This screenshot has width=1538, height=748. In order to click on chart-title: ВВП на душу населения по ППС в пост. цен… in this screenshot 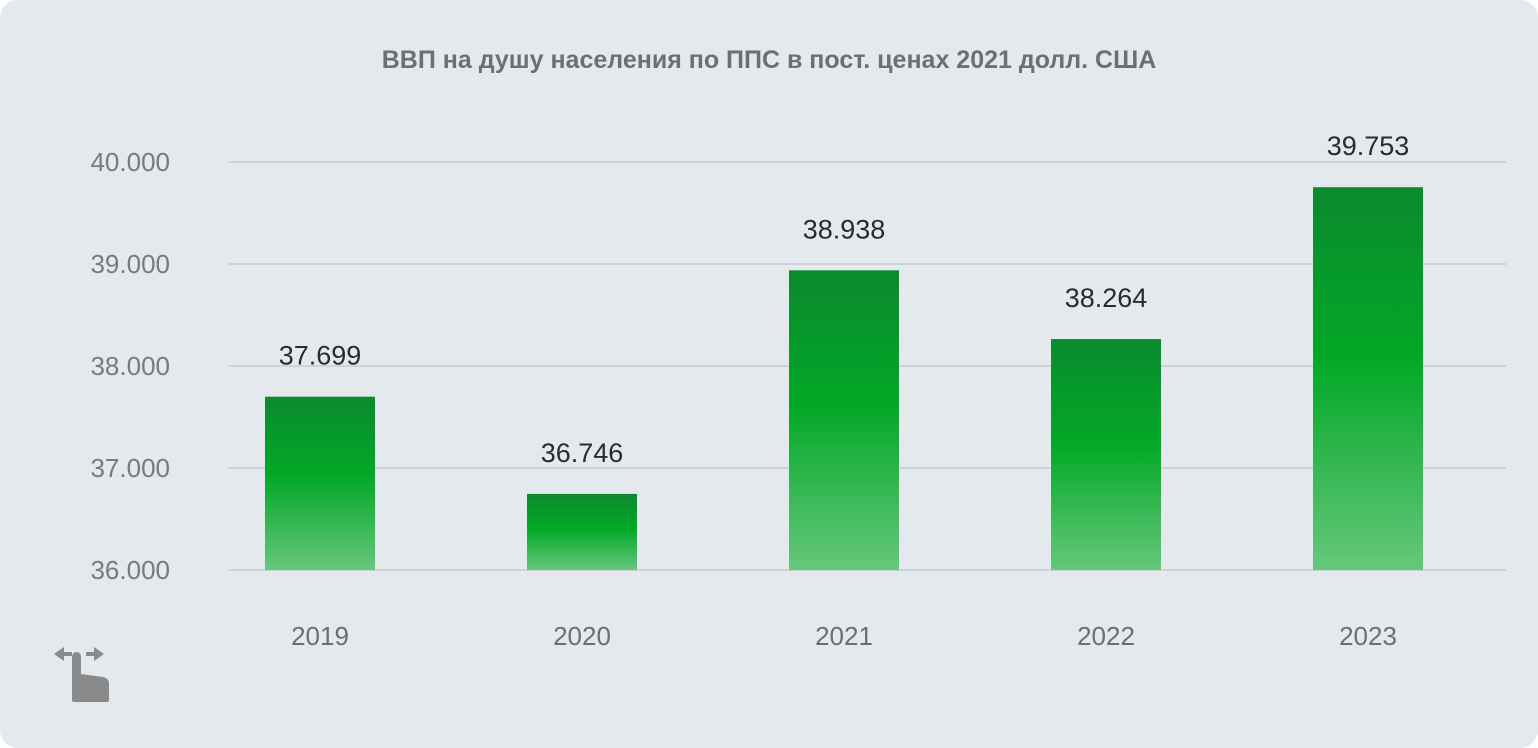, I will do `click(769, 60)`.